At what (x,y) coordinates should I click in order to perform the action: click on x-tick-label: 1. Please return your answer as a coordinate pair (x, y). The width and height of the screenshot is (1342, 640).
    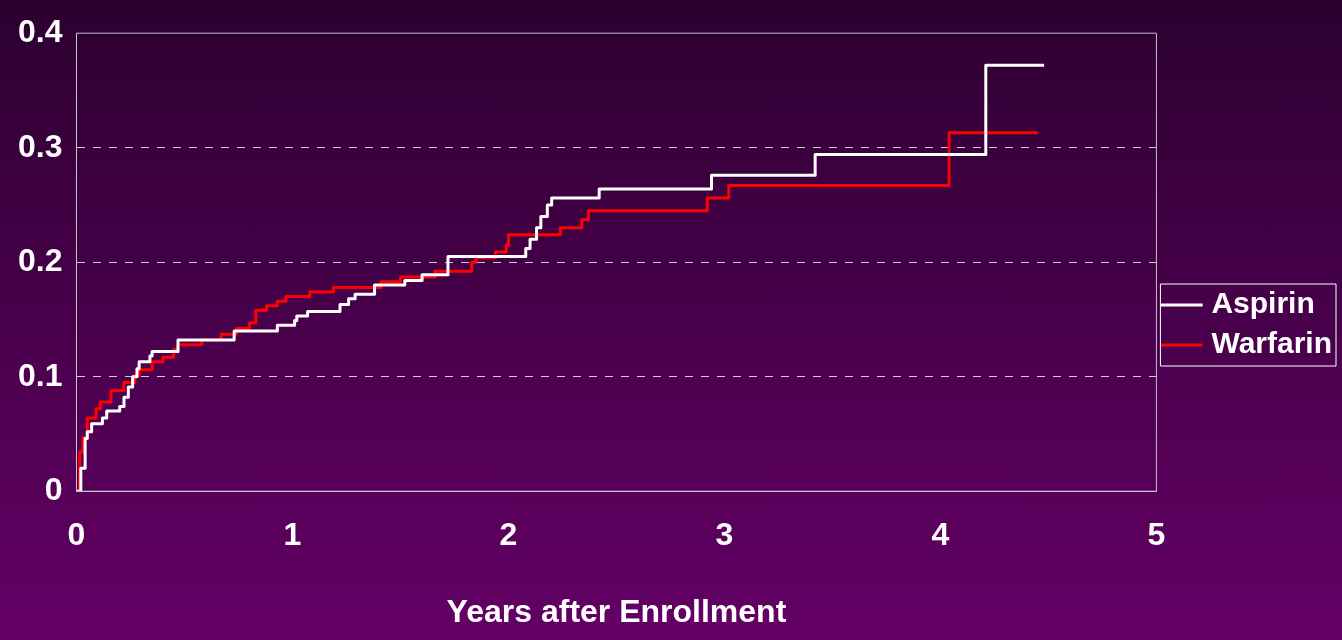
    Looking at the image, I should click on (292, 534).